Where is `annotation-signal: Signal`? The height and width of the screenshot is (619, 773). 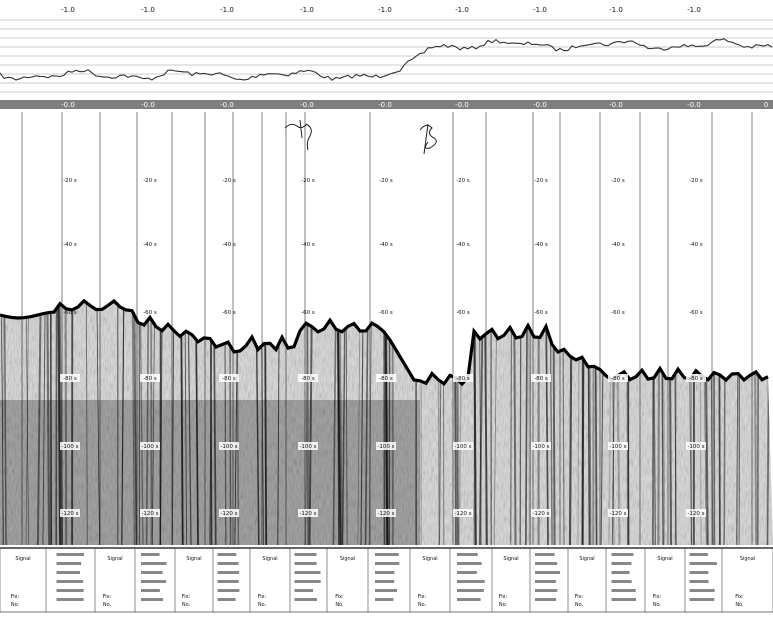 annotation-signal: Signal is located at coordinates (664, 559).